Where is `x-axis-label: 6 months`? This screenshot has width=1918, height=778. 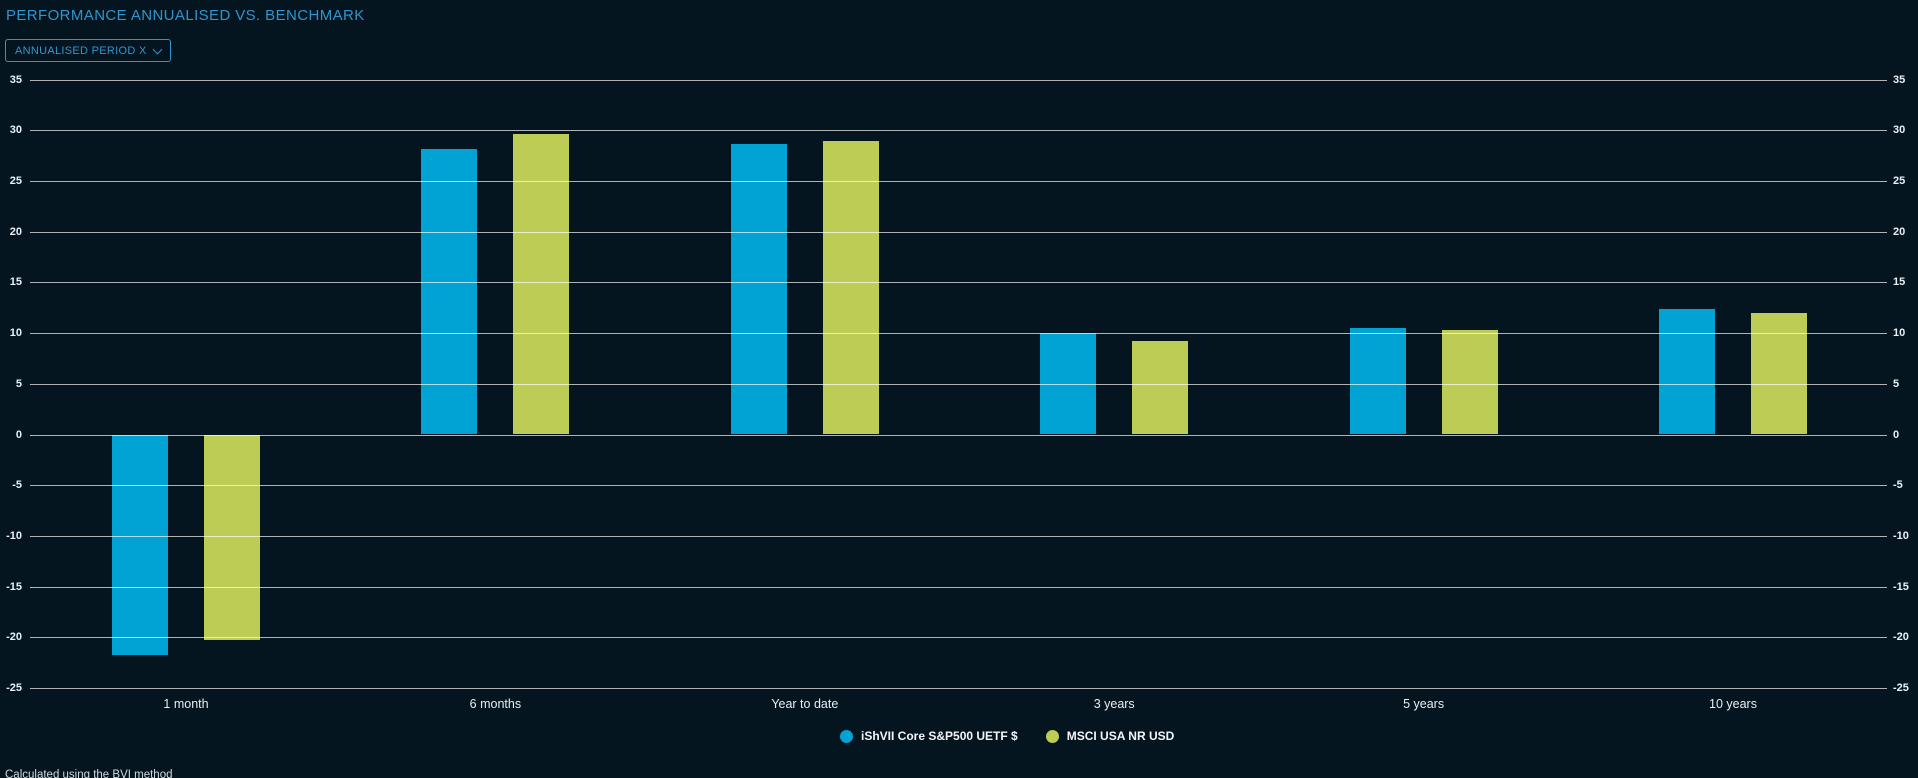 x-axis-label: 6 months is located at coordinates (495, 704).